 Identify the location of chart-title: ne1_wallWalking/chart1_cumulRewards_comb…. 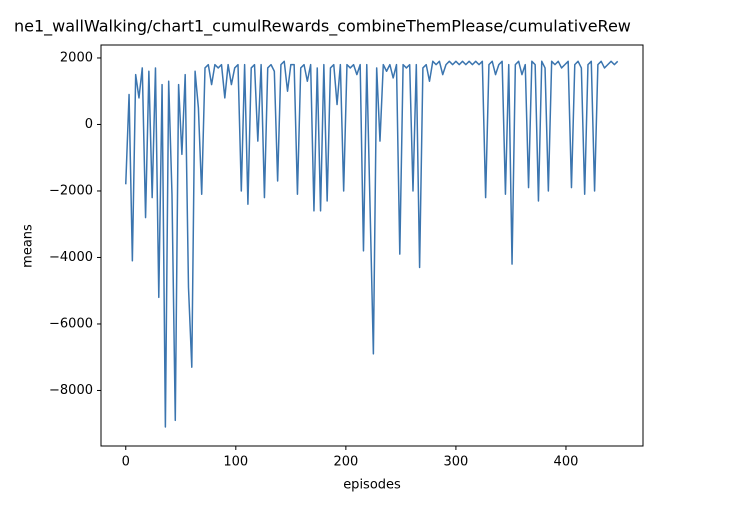
(322, 27).